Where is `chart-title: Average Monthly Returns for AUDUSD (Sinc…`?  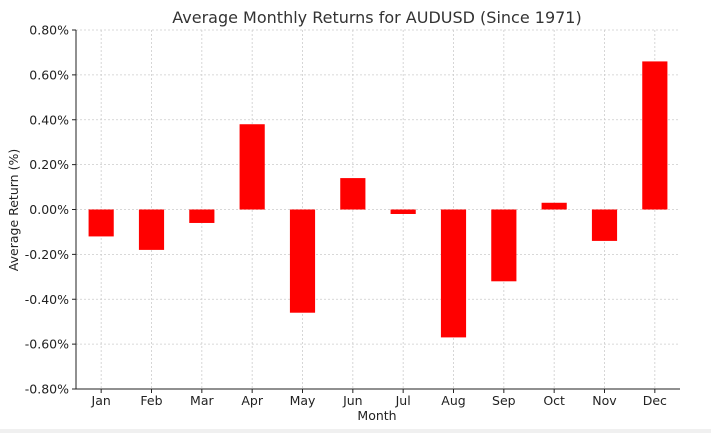 chart-title: Average Monthly Returns for AUDUSD (Sinc… is located at coordinates (376, 17).